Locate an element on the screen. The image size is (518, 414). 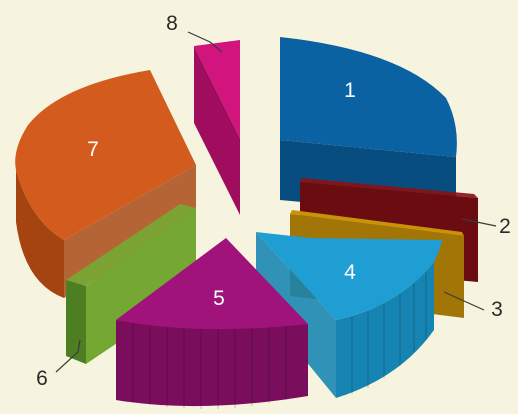
slice-label-2: 2 is located at coordinates (505, 226).